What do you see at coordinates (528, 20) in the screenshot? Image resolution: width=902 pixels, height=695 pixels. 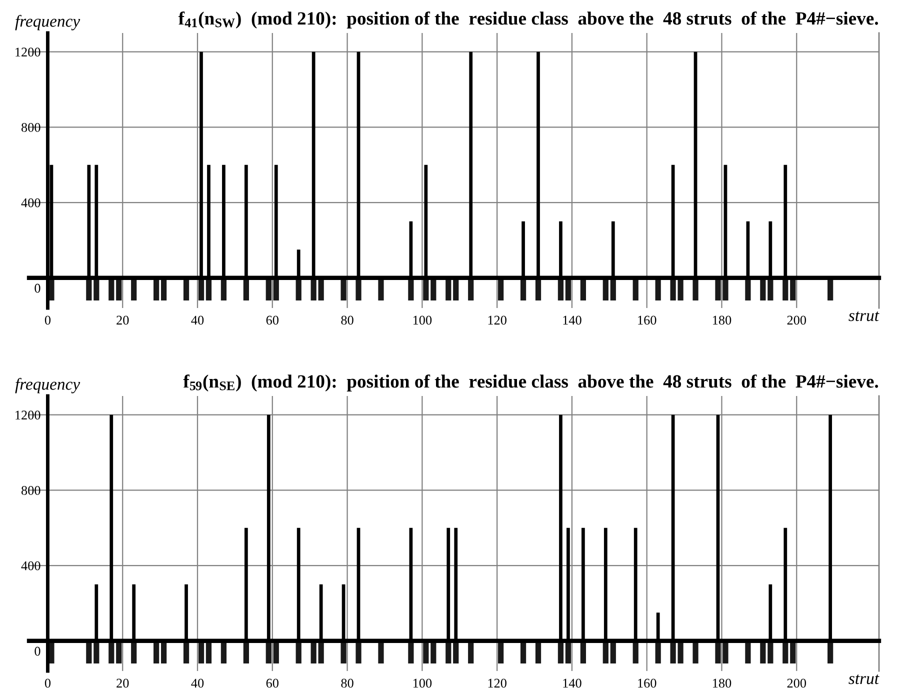 I see `chart-title: f$_{41}$(n$_{SW}$) (mod 210): position of the residue class above the 48 struts of the P4#−sieve.` at bounding box center [528, 20].